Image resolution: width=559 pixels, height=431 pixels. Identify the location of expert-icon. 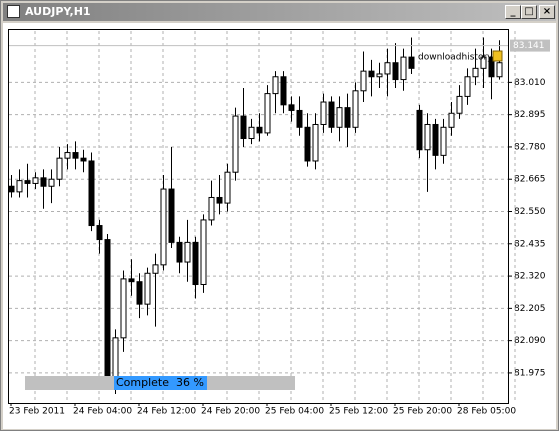
(497, 56).